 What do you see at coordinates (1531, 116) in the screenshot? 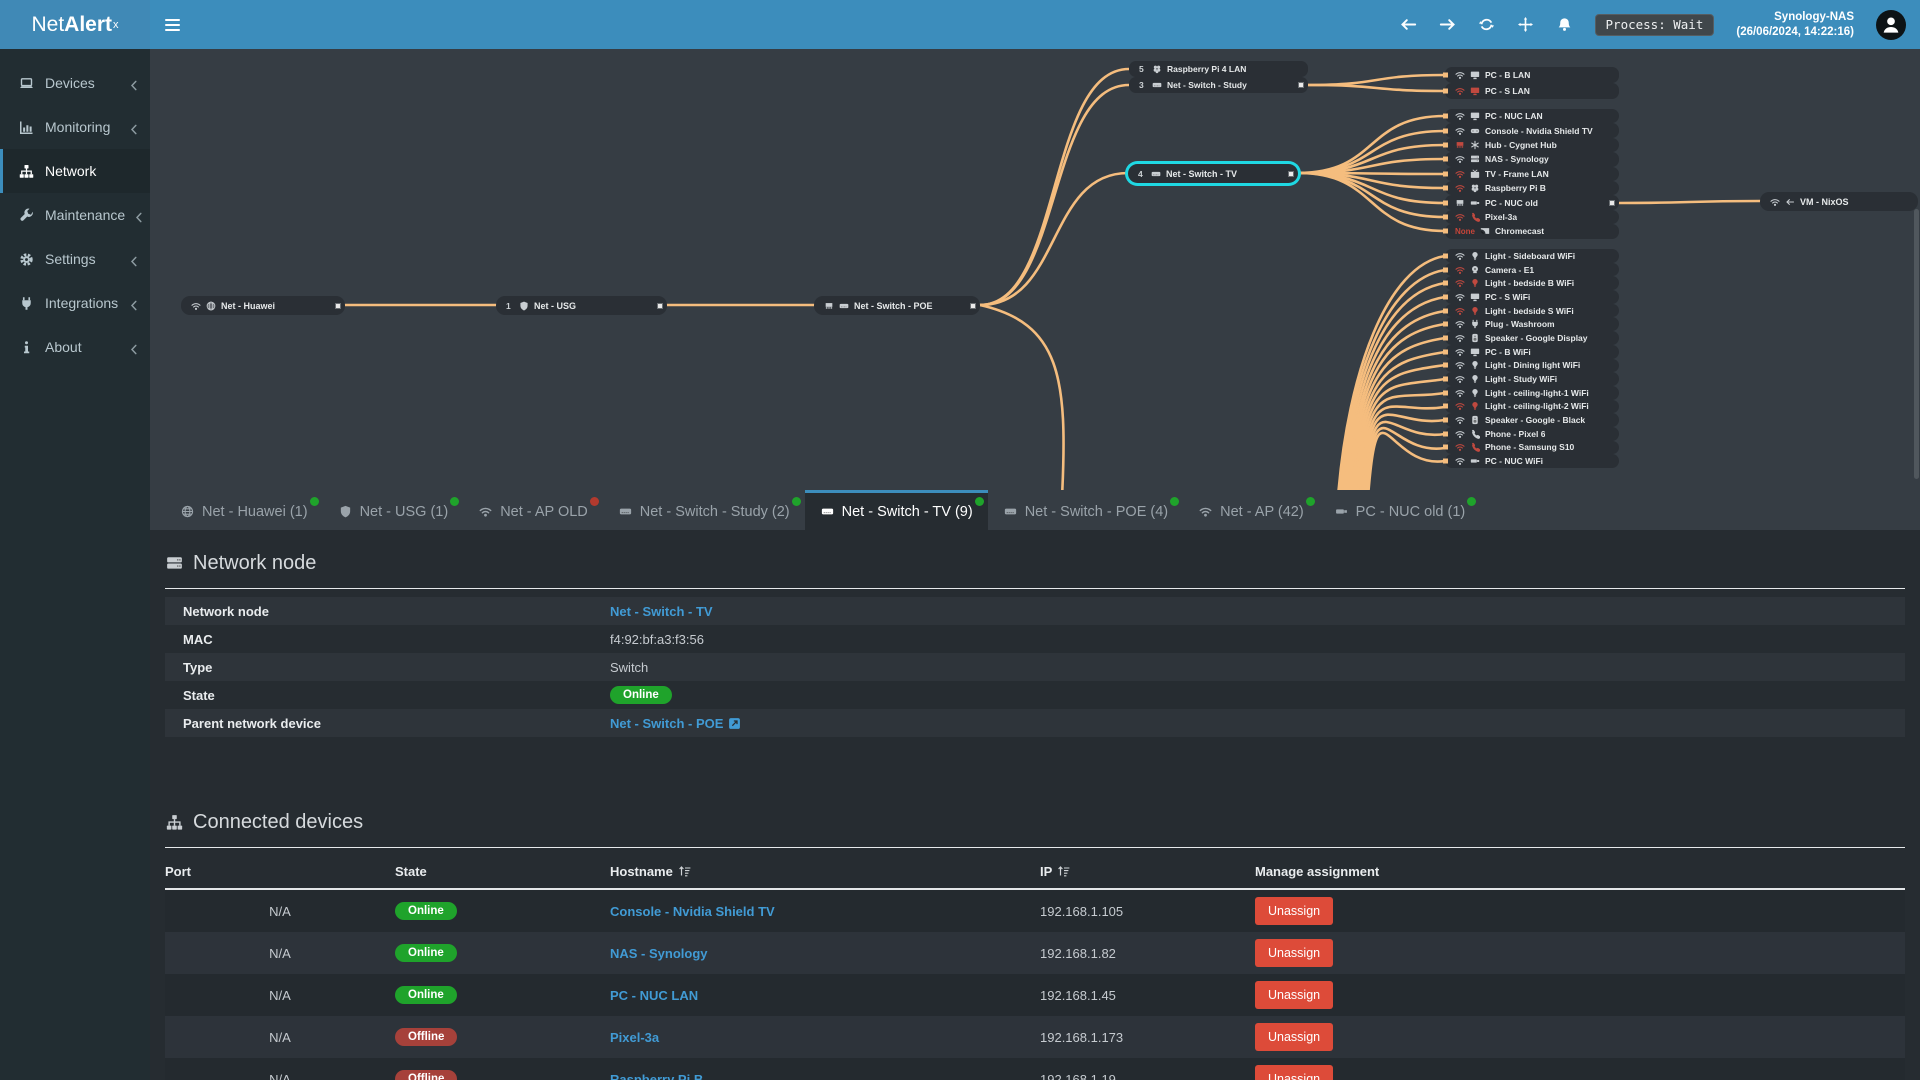
I see `node-row: PC - NUC LAN` at bounding box center [1531, 116].